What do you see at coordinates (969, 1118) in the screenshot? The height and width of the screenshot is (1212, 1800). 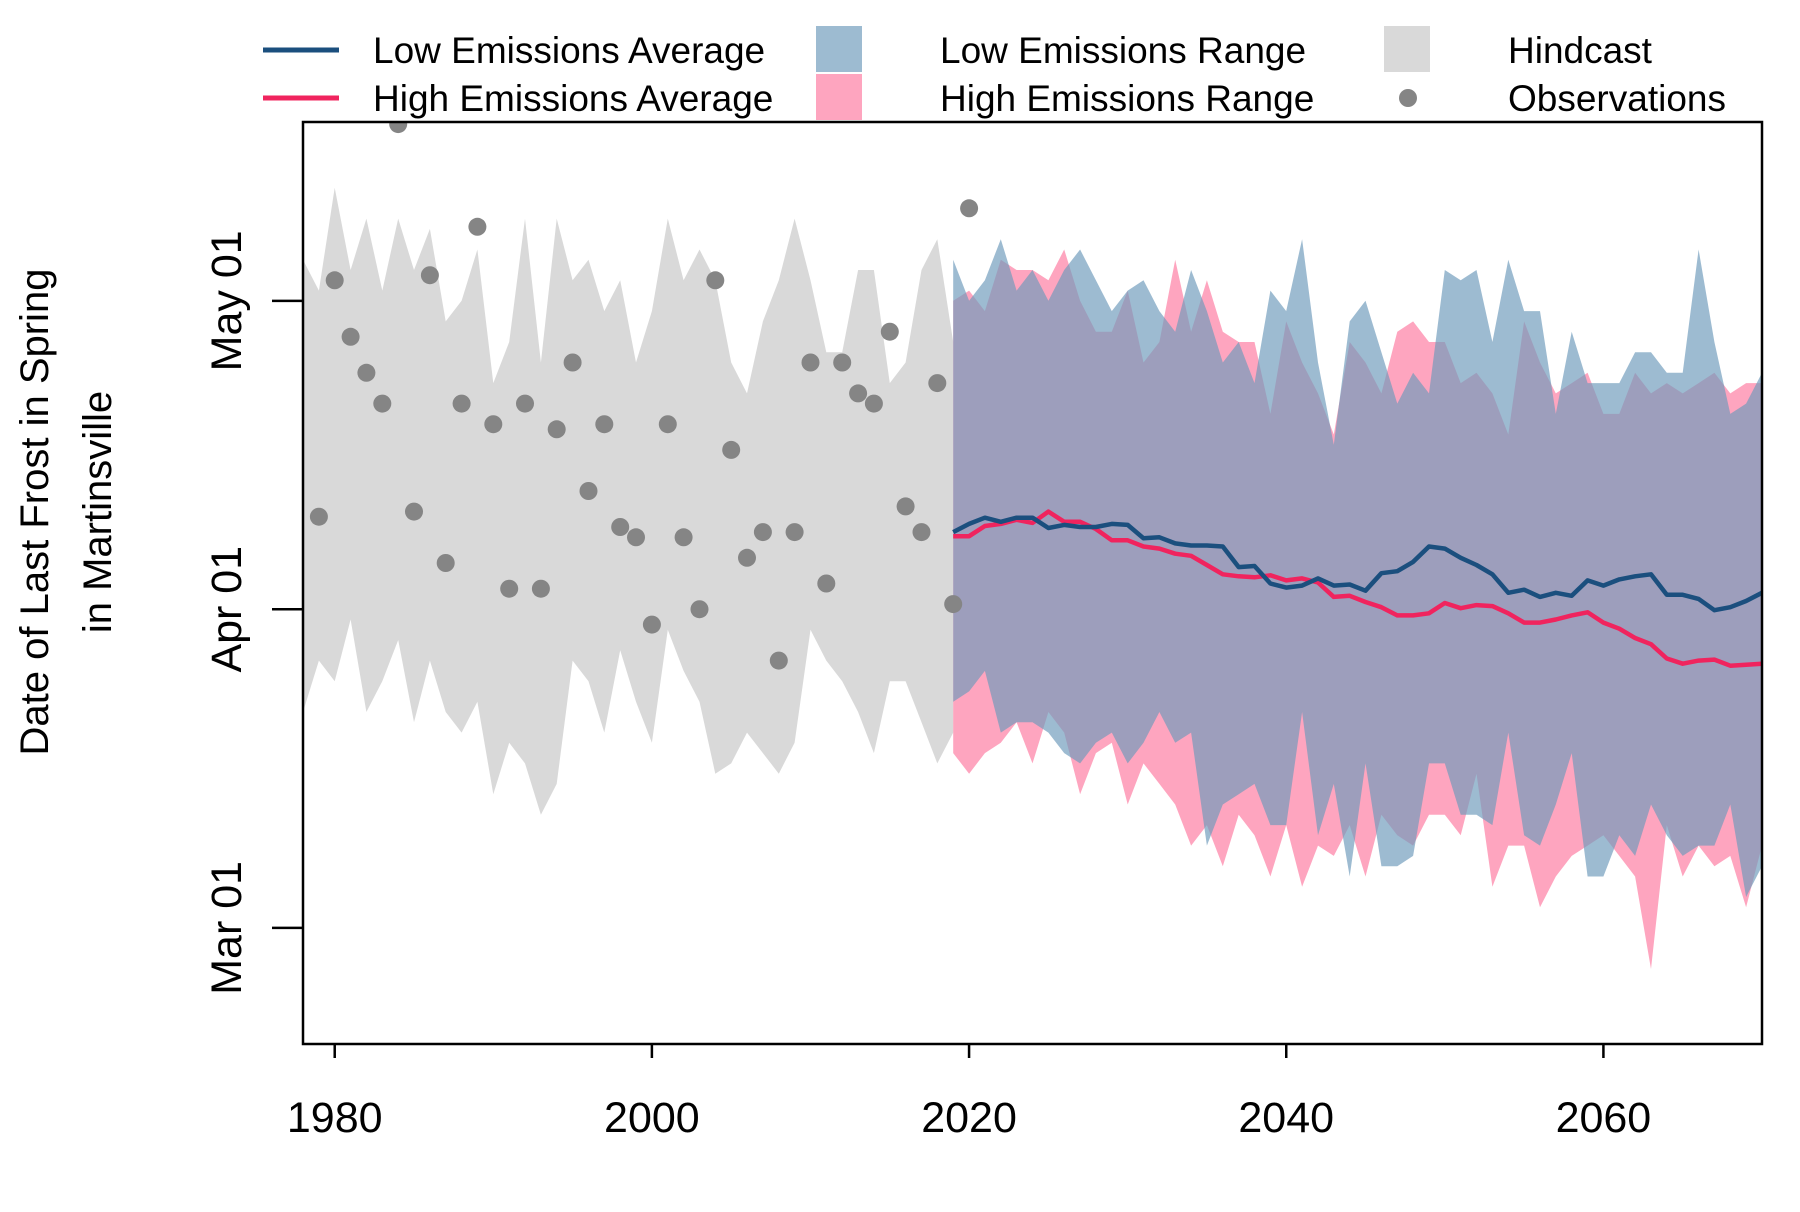 I see `x-tick-label: 2020` at bounding box center [969, 1118].